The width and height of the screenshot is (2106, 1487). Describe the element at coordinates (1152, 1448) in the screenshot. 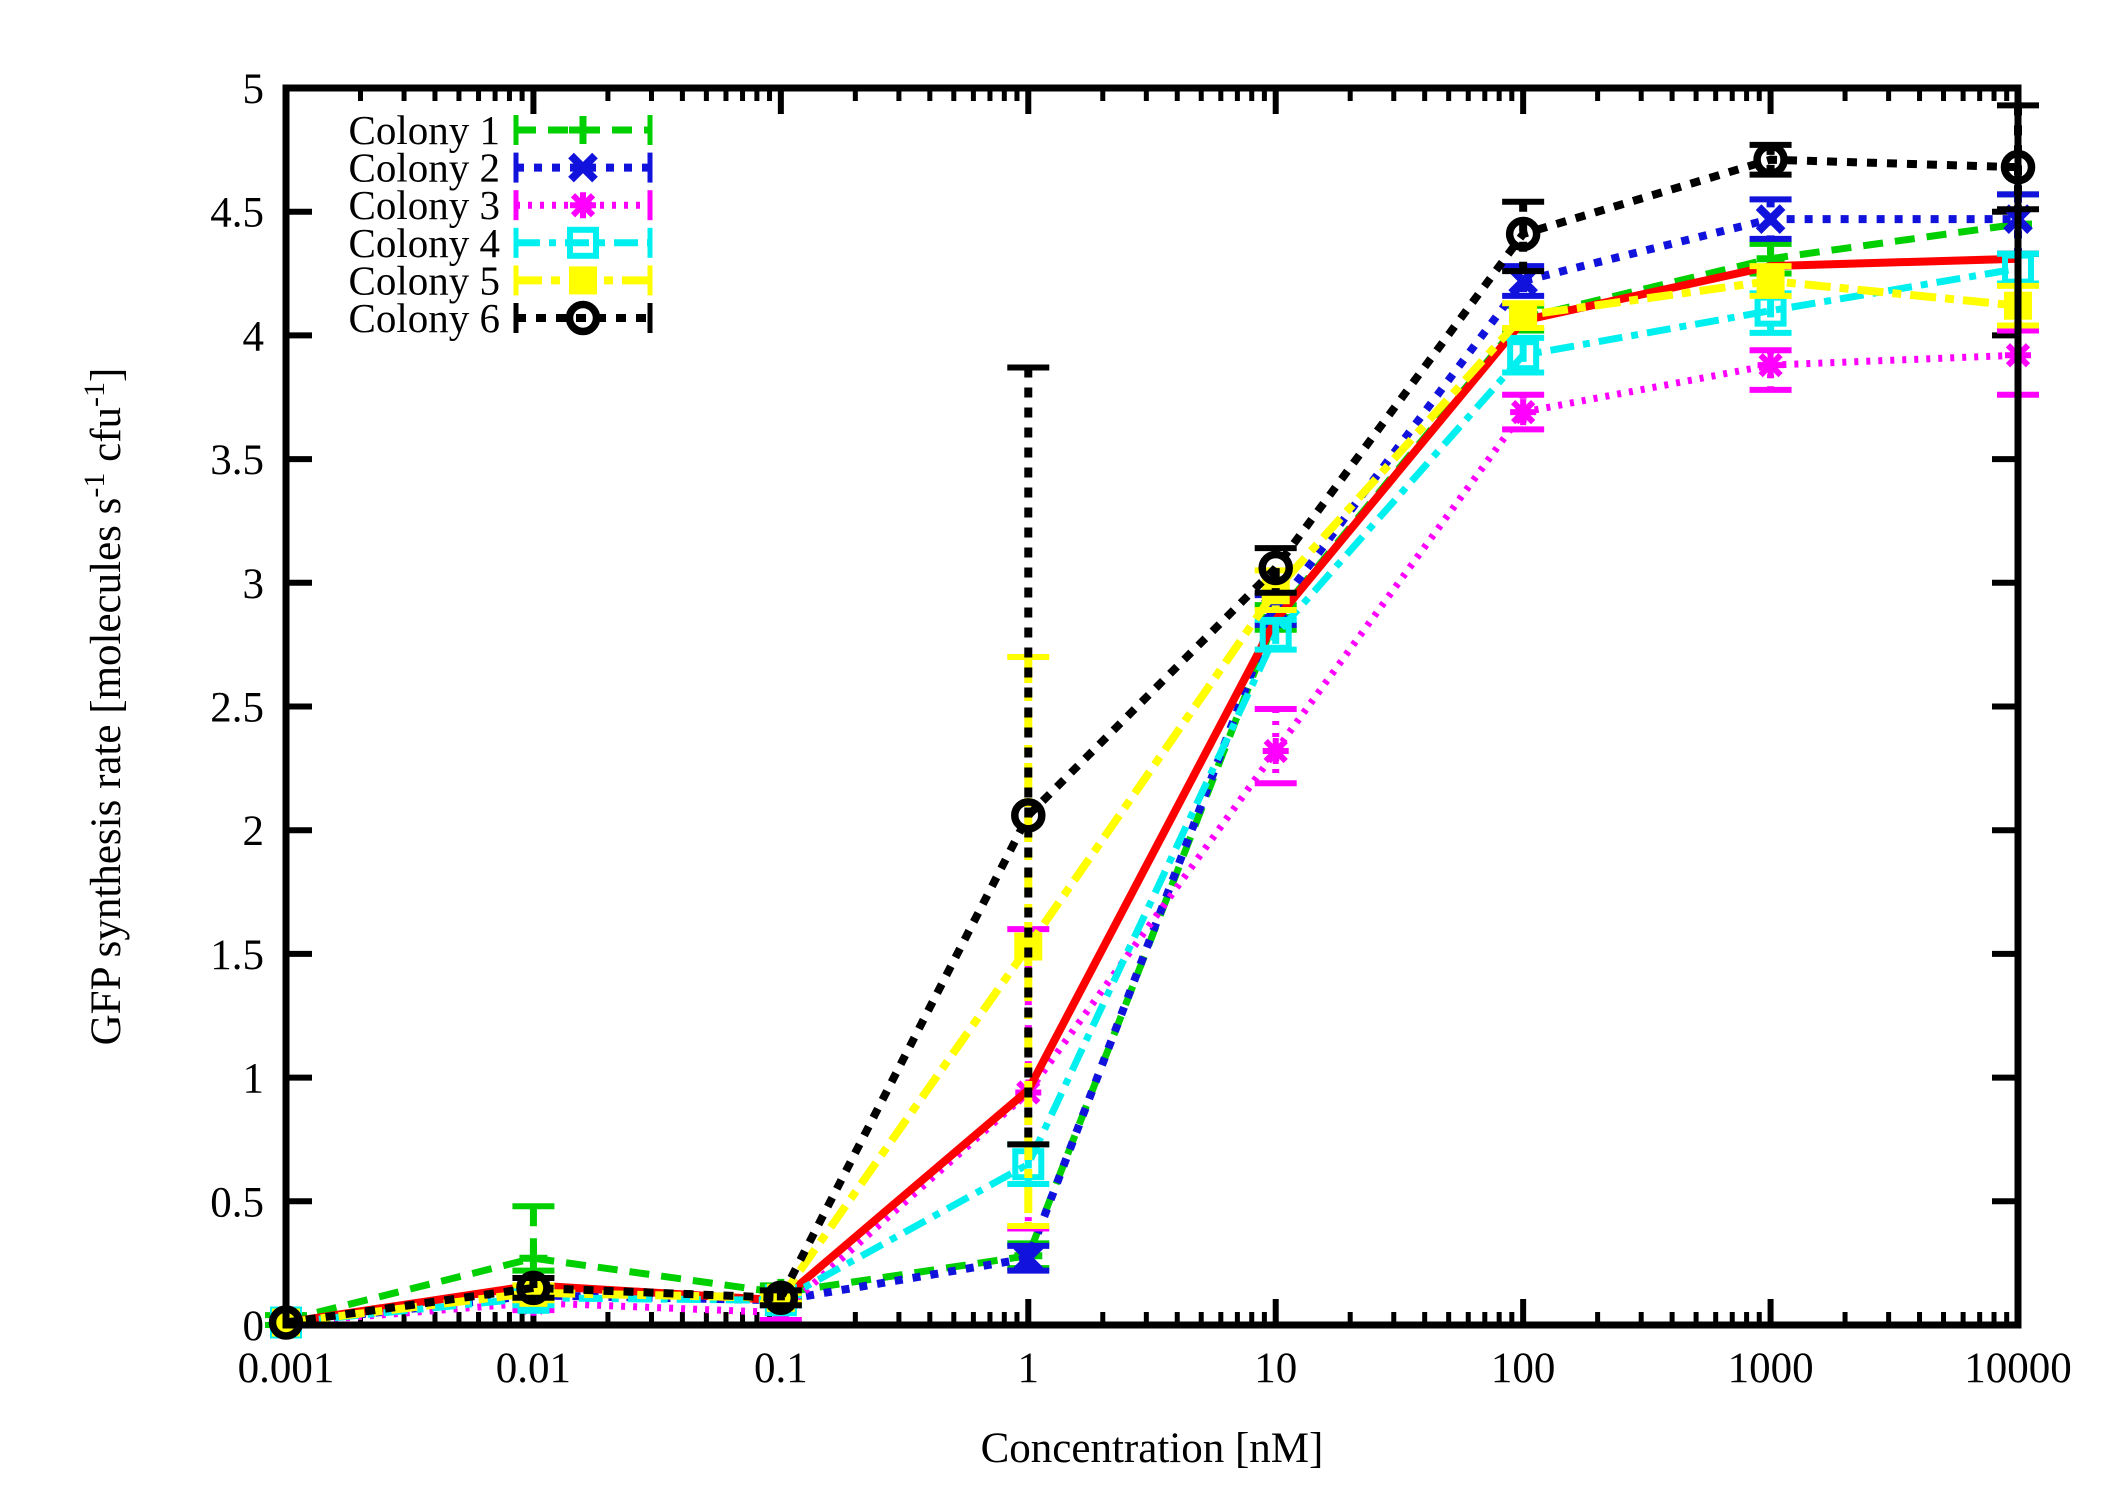

I see `x-axis-title: Concentration [nM]` at that location.